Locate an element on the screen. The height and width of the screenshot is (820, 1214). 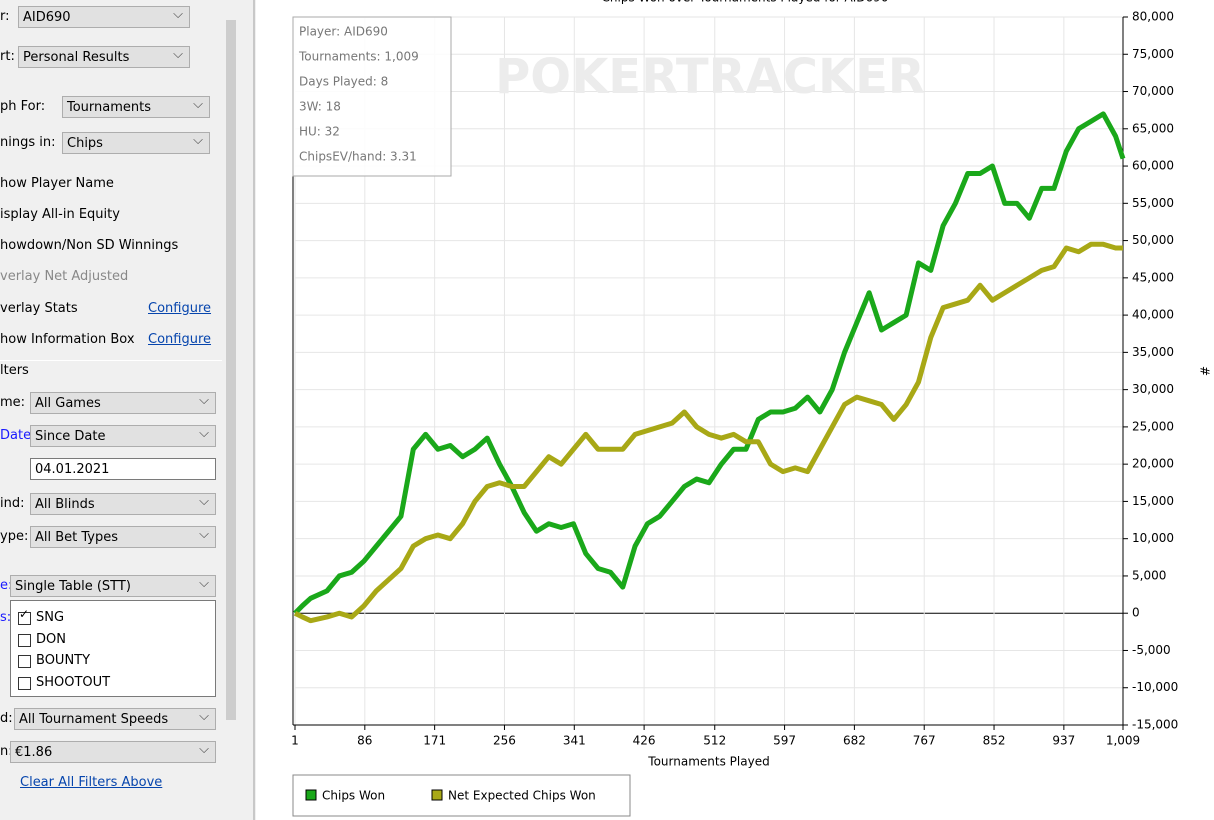
y-tick-label: 45,000 is located at coordinates (1153, 277).